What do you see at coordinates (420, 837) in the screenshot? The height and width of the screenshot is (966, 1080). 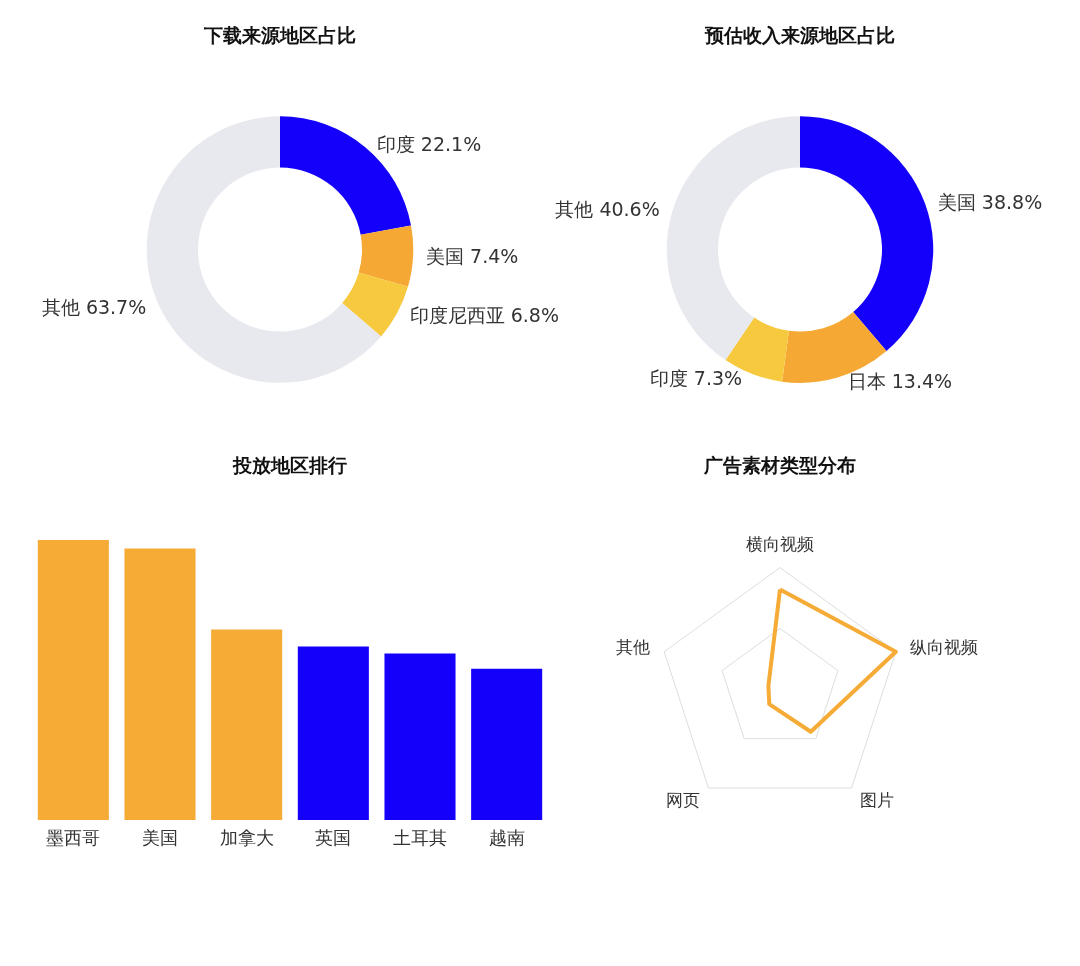 I see `x-tick-label: 土耳其` at bounding box center [420, 837].